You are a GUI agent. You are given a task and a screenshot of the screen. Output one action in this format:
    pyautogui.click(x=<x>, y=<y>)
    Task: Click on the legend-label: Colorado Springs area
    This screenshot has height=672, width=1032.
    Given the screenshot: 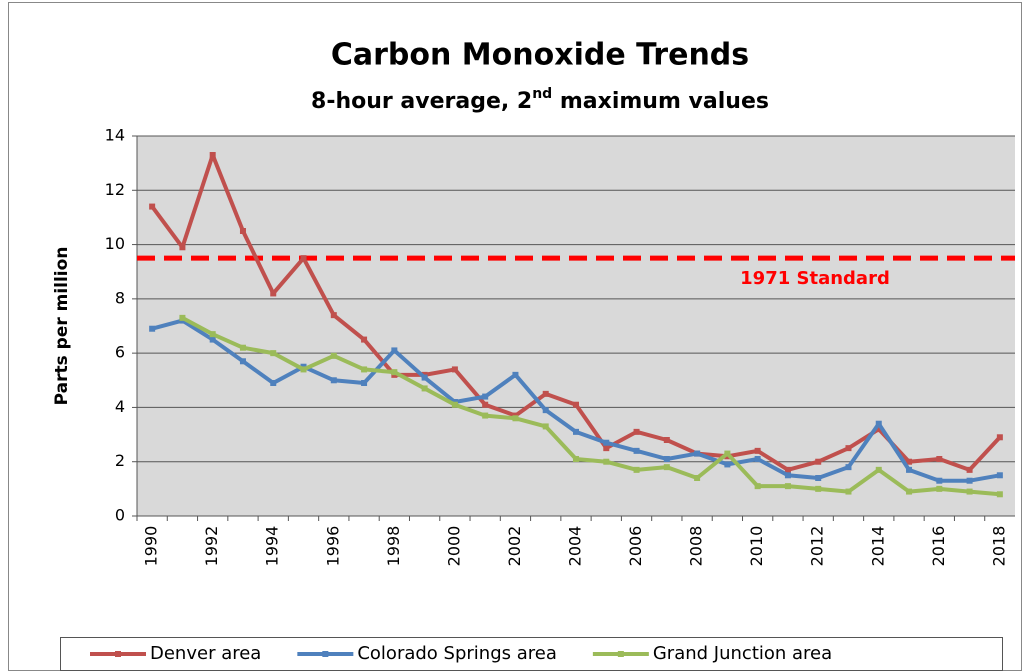 What is the action you would take?
    pyautogui.click(x=457, y=653)
    